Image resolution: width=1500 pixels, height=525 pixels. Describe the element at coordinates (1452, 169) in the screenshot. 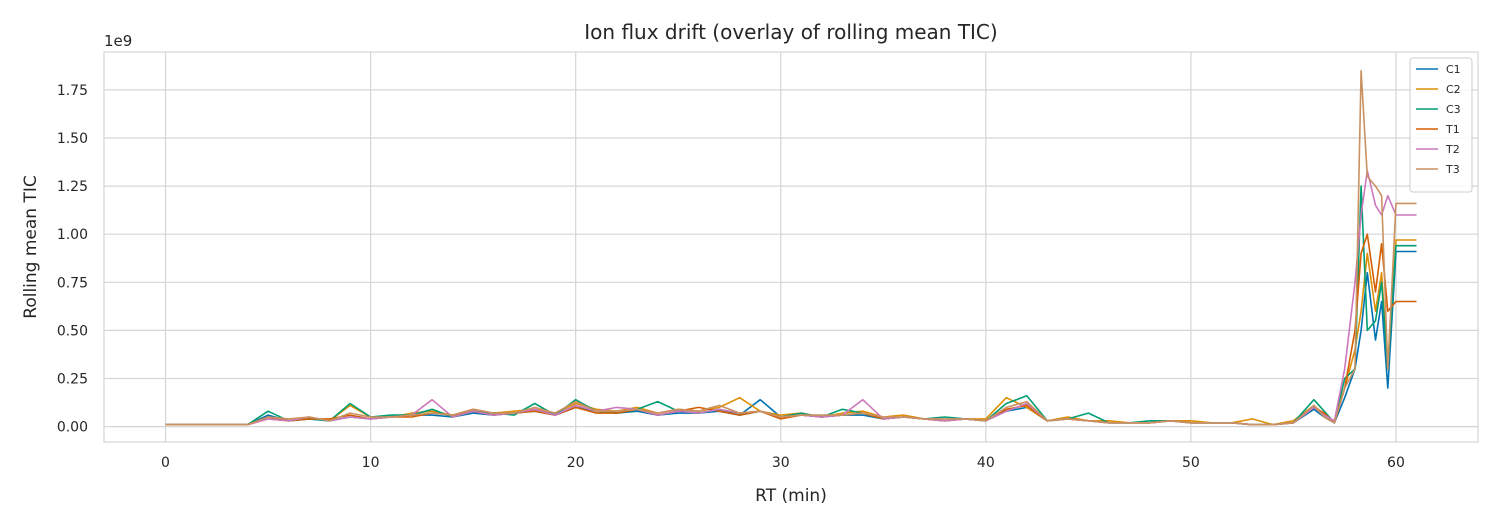

I see `legend-label: T3` at that location.